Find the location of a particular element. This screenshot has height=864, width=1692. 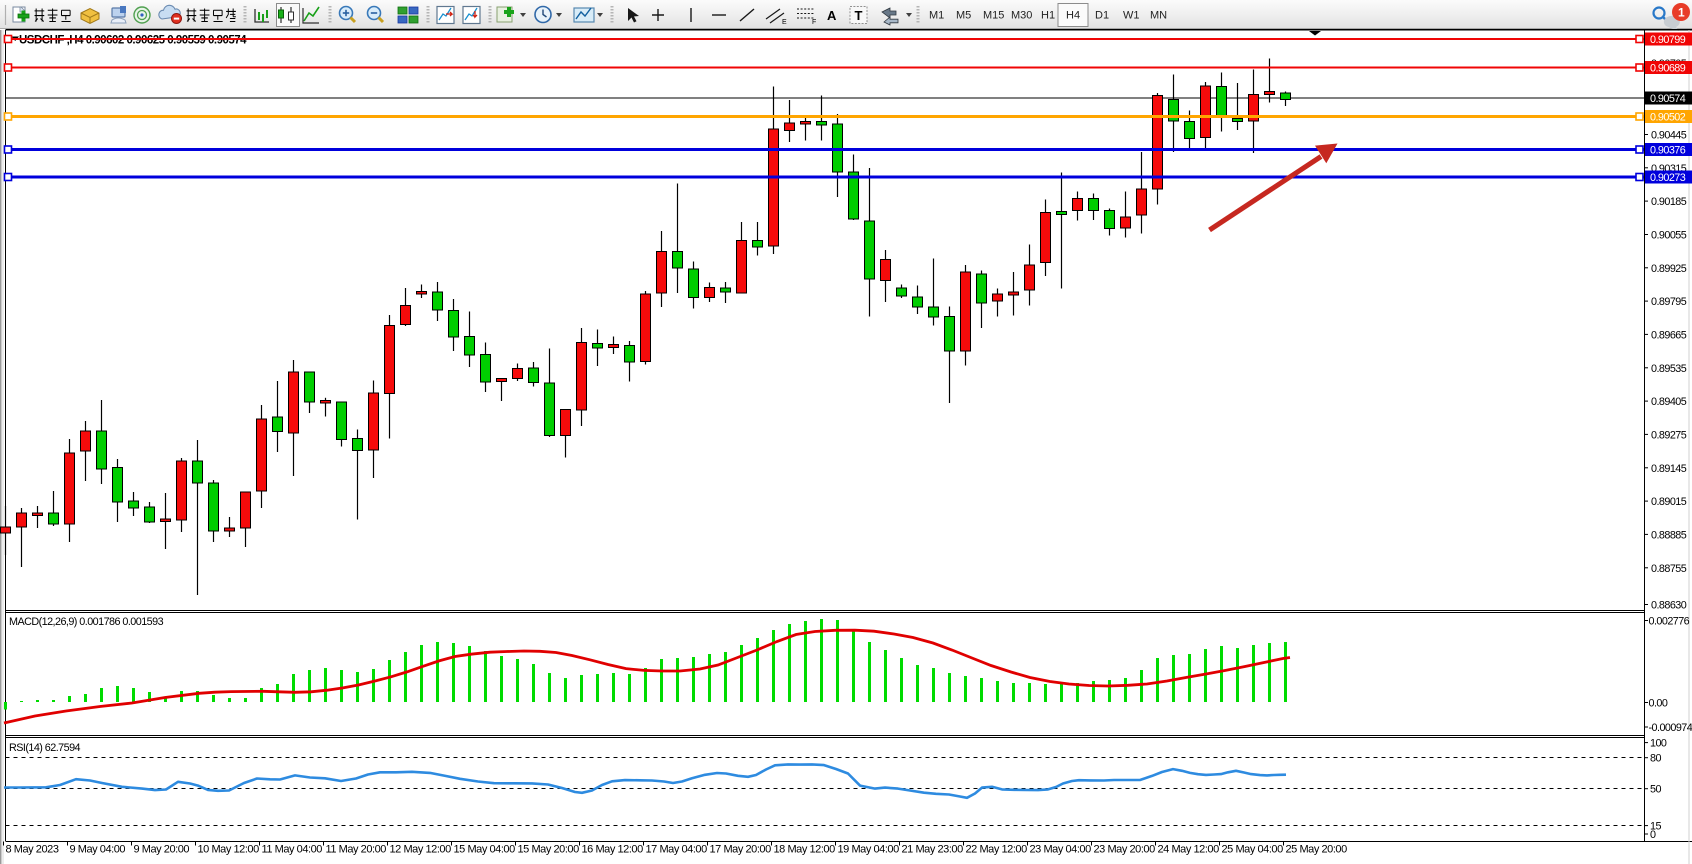

svg-text: 10 May 12:00 is located at coordinates (229, 850).